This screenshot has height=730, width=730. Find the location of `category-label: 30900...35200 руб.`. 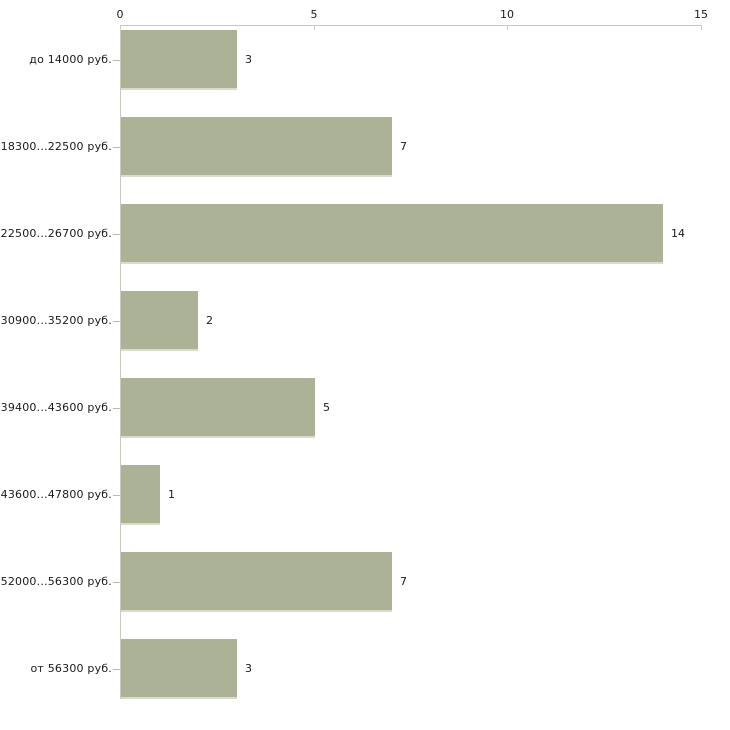

category-label: 30900...35200 руб. is located at coordinates (56, 320).